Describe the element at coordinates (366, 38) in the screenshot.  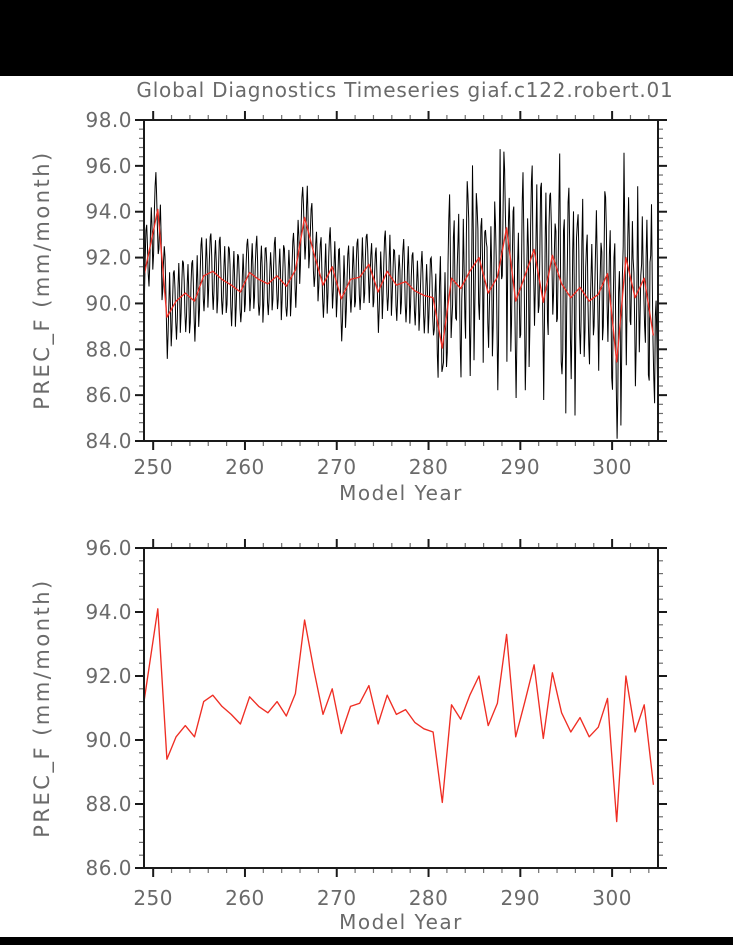
I see `top-black-bar` at that location.